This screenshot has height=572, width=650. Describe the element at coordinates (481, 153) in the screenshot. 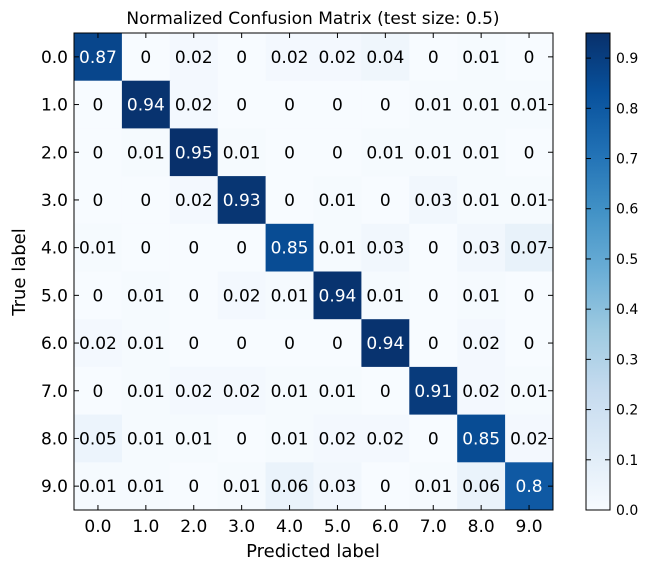

I see `cell-label-2-8: 0.01` at that location.